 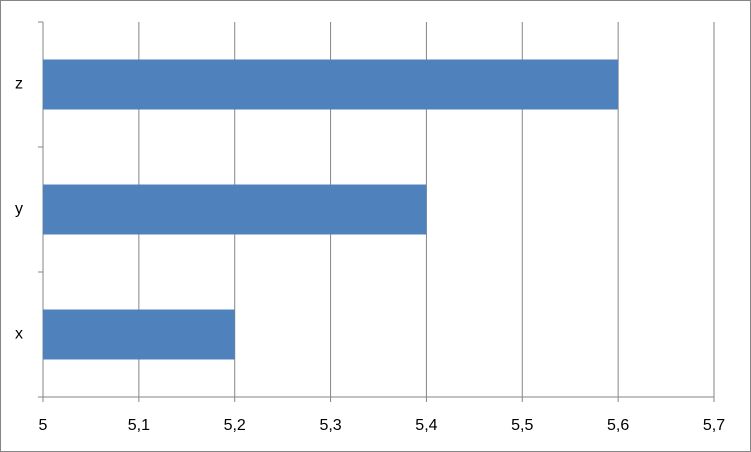 What do you see at coordinates (330, 425) in the screenshot?
I see `x-tick-label: 5,3` at bounding box center [330, 425].